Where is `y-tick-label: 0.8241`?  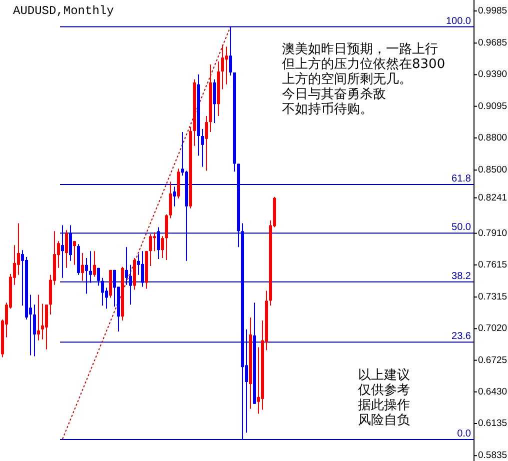 y-tick-label: 0.8241 is located at coordinates (493, 198).